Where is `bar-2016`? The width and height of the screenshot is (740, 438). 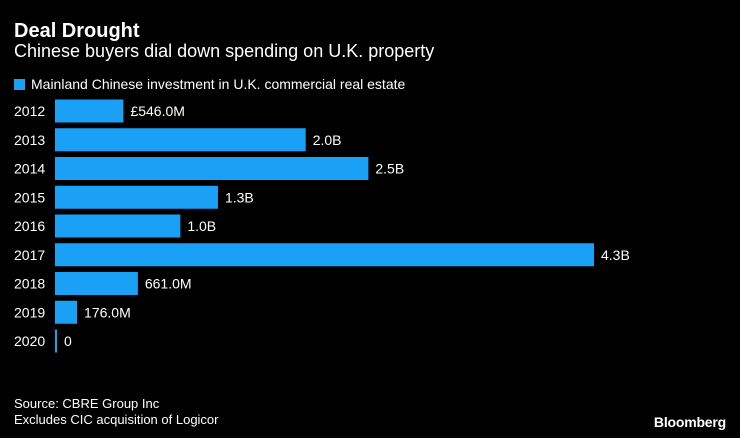
bar-2016 is located at coordinates (118, 226).